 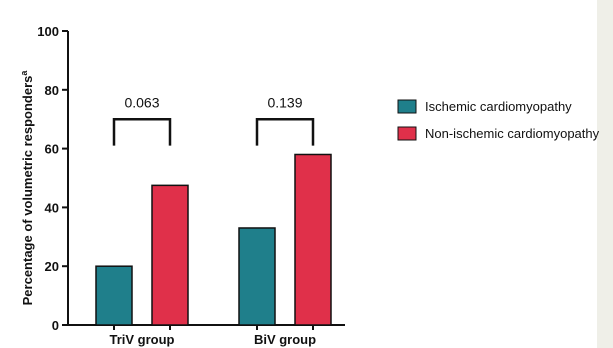 What do you see at coordinates (52, 178) in the screenshot?
I see `y-ticks: 0 20 40 60 80 100` at bounding box center [52, 178].